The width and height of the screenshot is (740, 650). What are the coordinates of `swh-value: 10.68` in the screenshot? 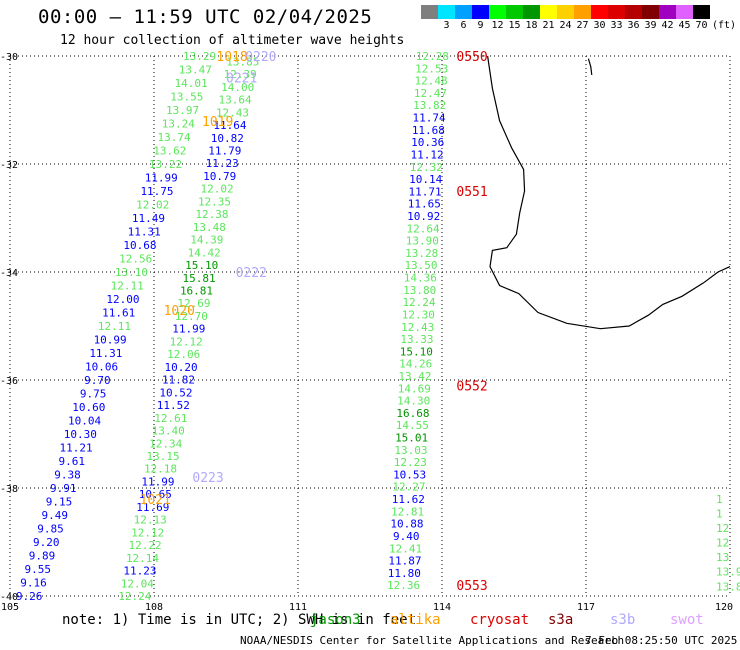 It's located at (139, 245).